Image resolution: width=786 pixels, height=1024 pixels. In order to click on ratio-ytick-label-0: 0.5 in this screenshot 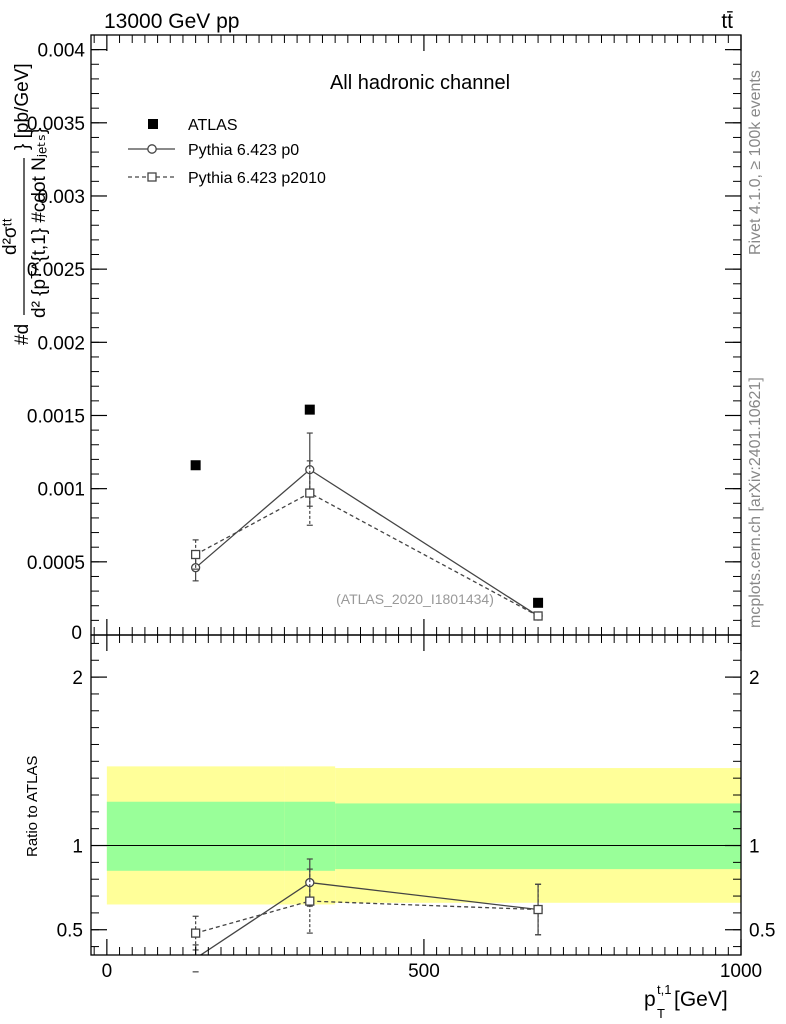, I will do `click(70, 931)`.